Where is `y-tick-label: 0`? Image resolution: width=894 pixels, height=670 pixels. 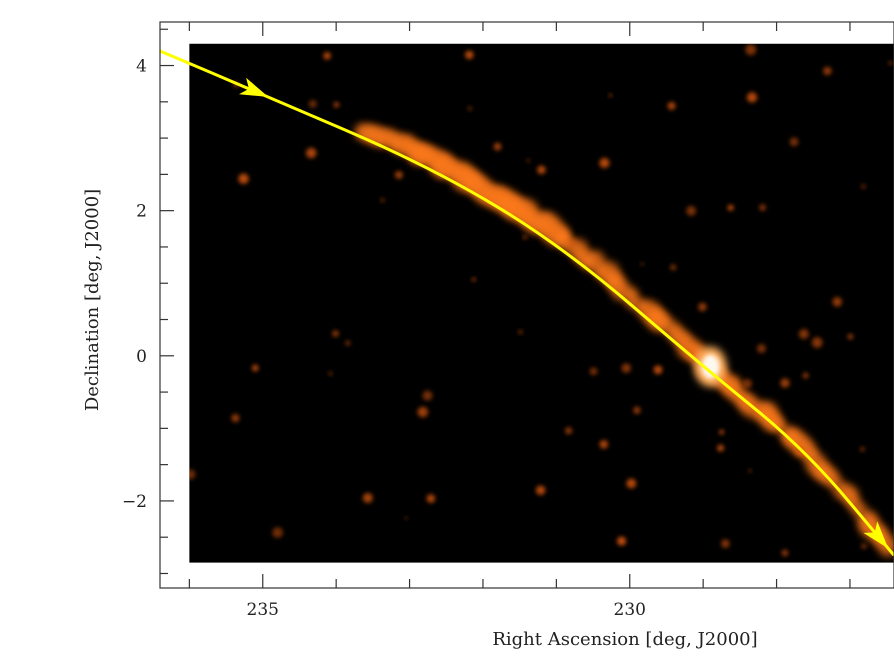 y-tick-label: 0 is located at coordinates (141, 357).